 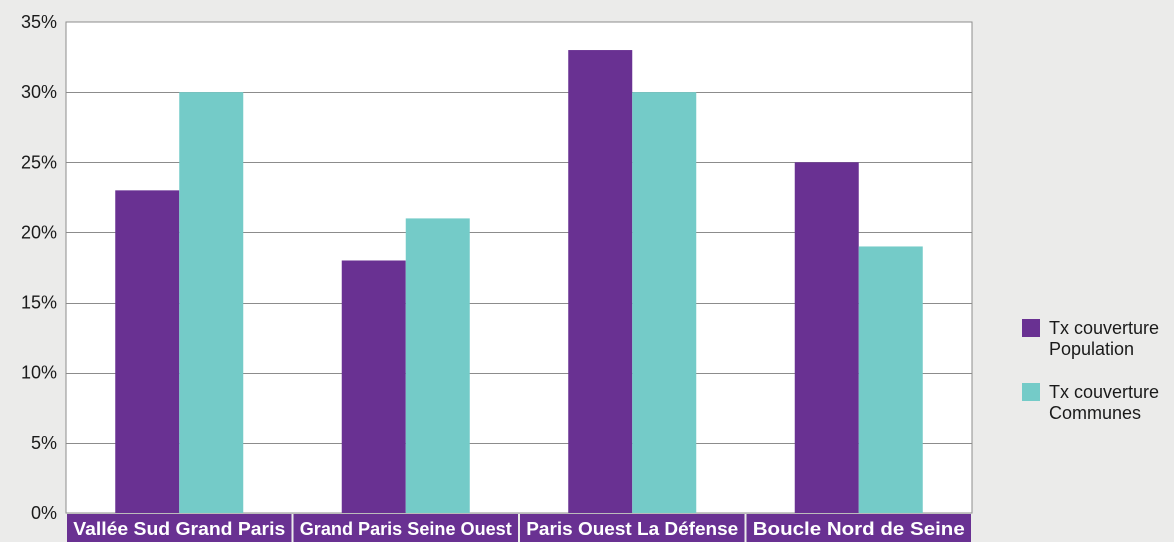 I want to click on x-category-label: Boucle Nord de Seine, so click(x=859, y=529).